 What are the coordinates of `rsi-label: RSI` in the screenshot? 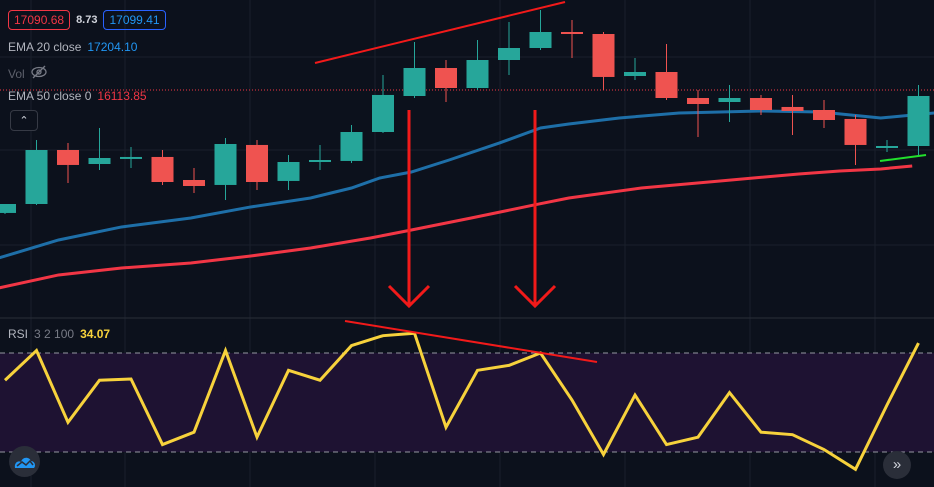 It's located at (18, 334).